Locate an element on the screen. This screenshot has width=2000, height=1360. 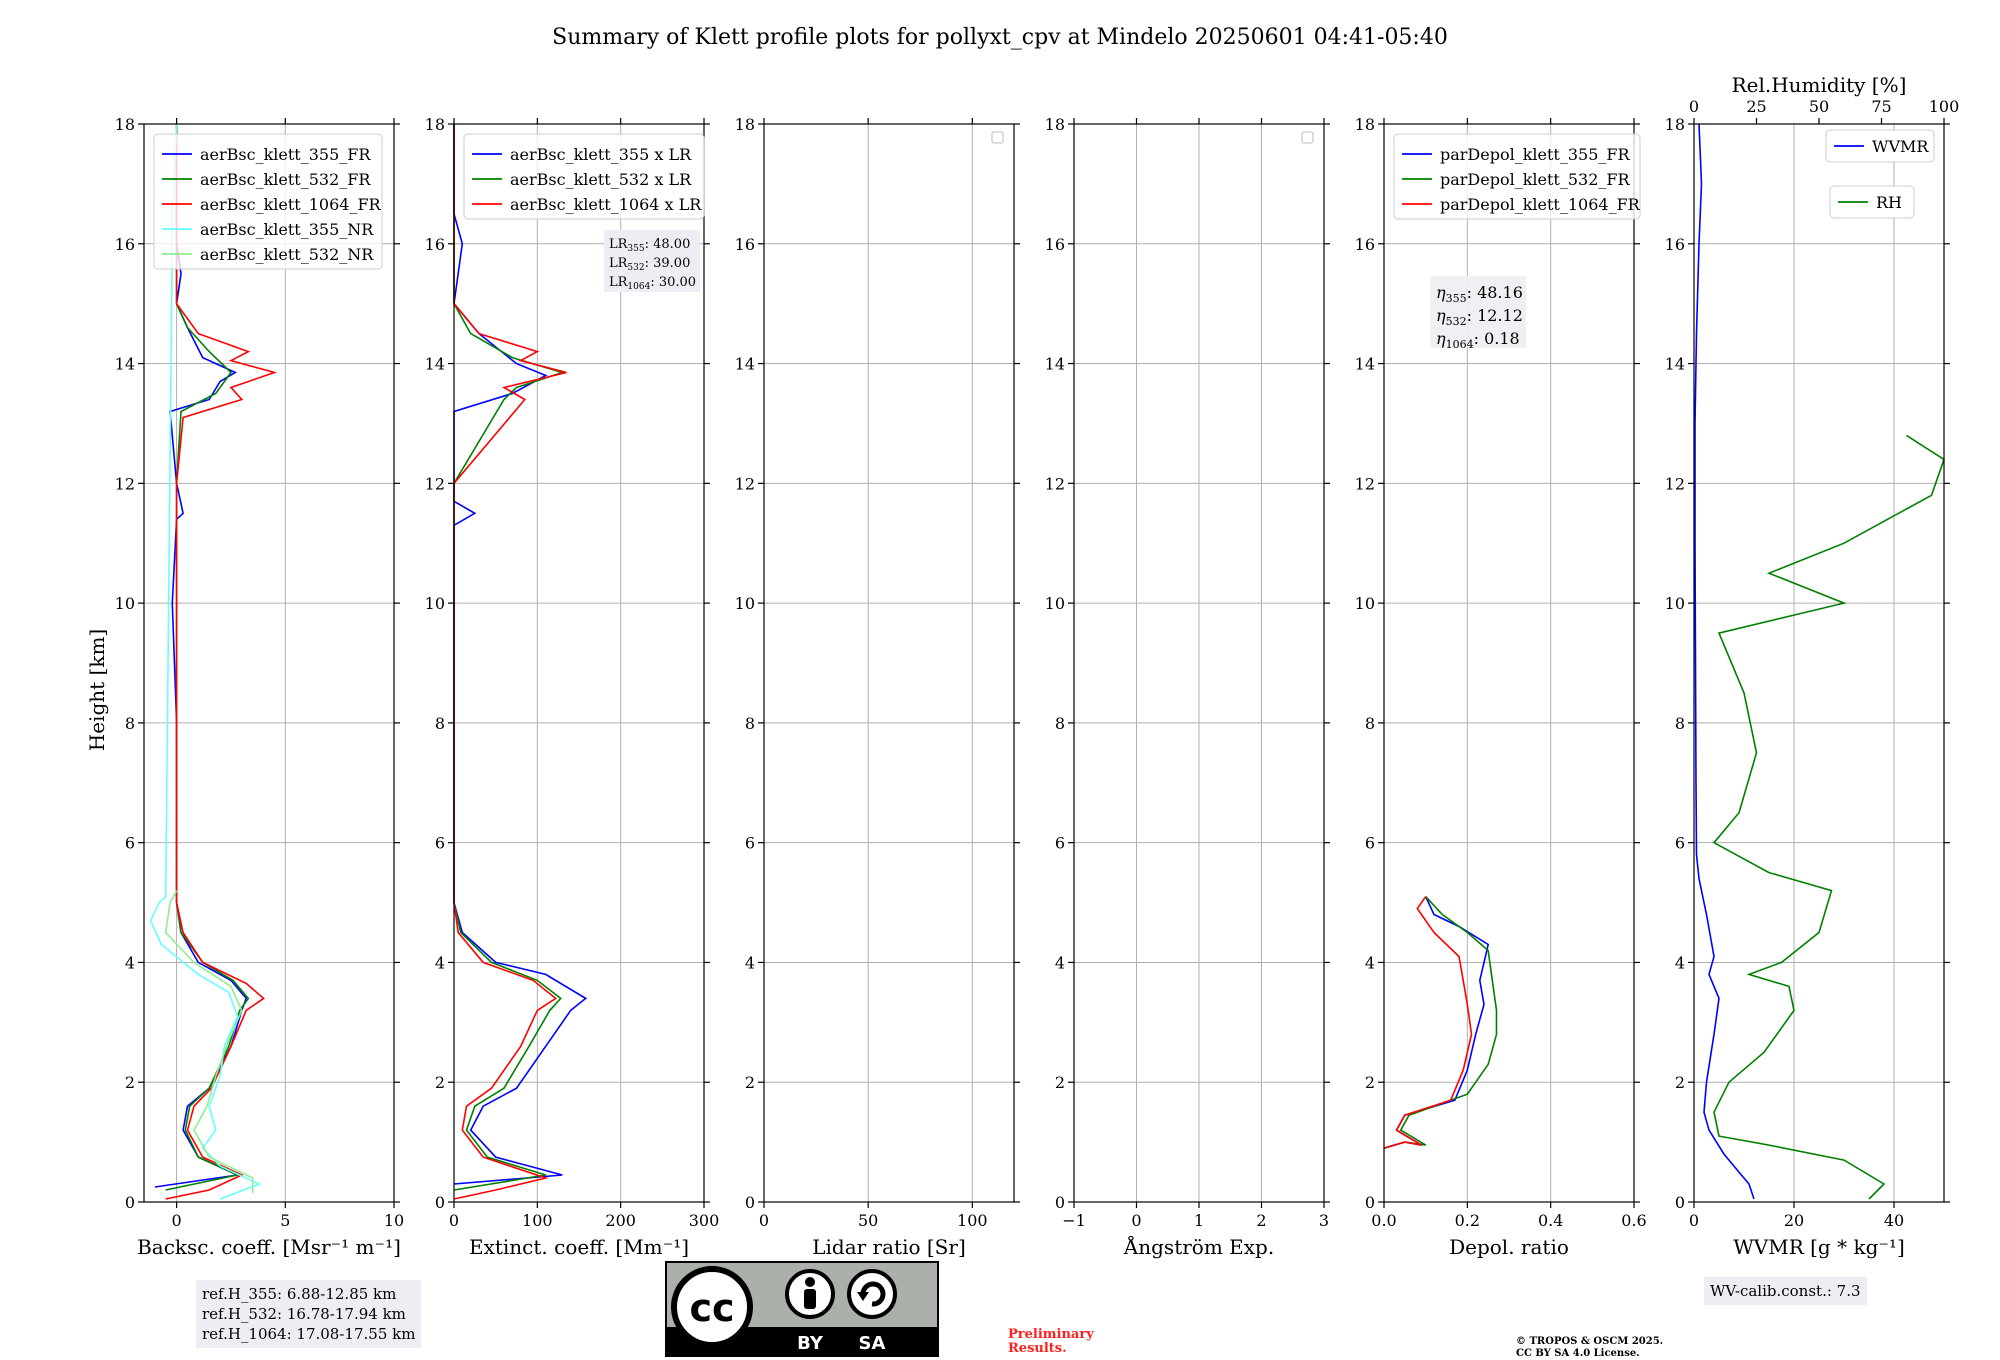
cc-logo-text: cc is located at coordinates (711, 1308).